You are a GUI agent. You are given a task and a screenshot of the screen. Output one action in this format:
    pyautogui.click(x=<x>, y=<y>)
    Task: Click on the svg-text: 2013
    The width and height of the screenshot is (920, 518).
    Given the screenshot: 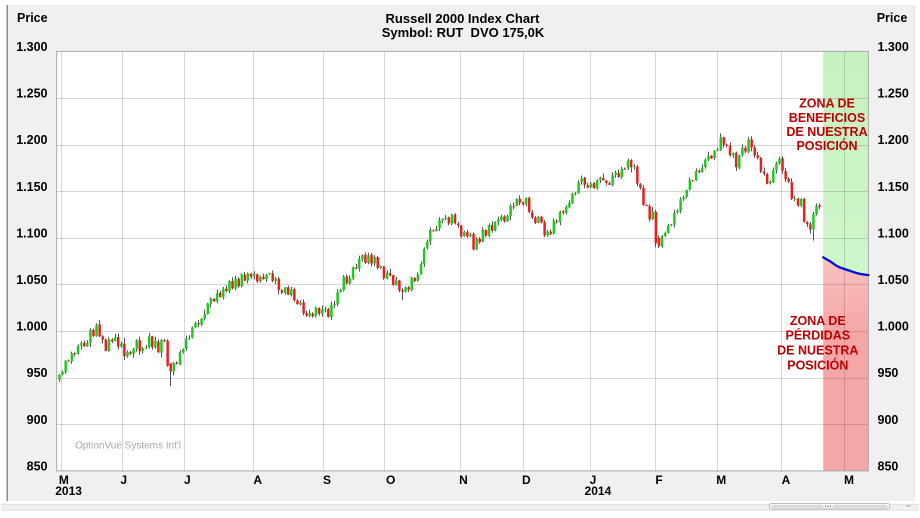 What is the action you would take?
    pyautogui.click(x=68, y=491)
    